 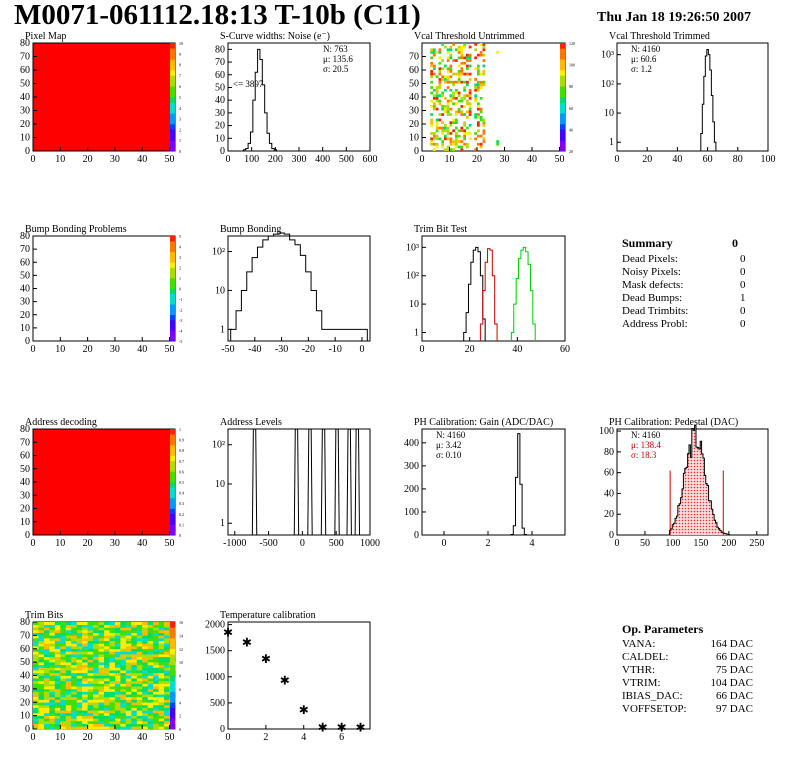 What do you see at coordinates (644, 455) in the screenshot?
I see `stats-entry: σ: 18.3` at bounding box center [644, 455].